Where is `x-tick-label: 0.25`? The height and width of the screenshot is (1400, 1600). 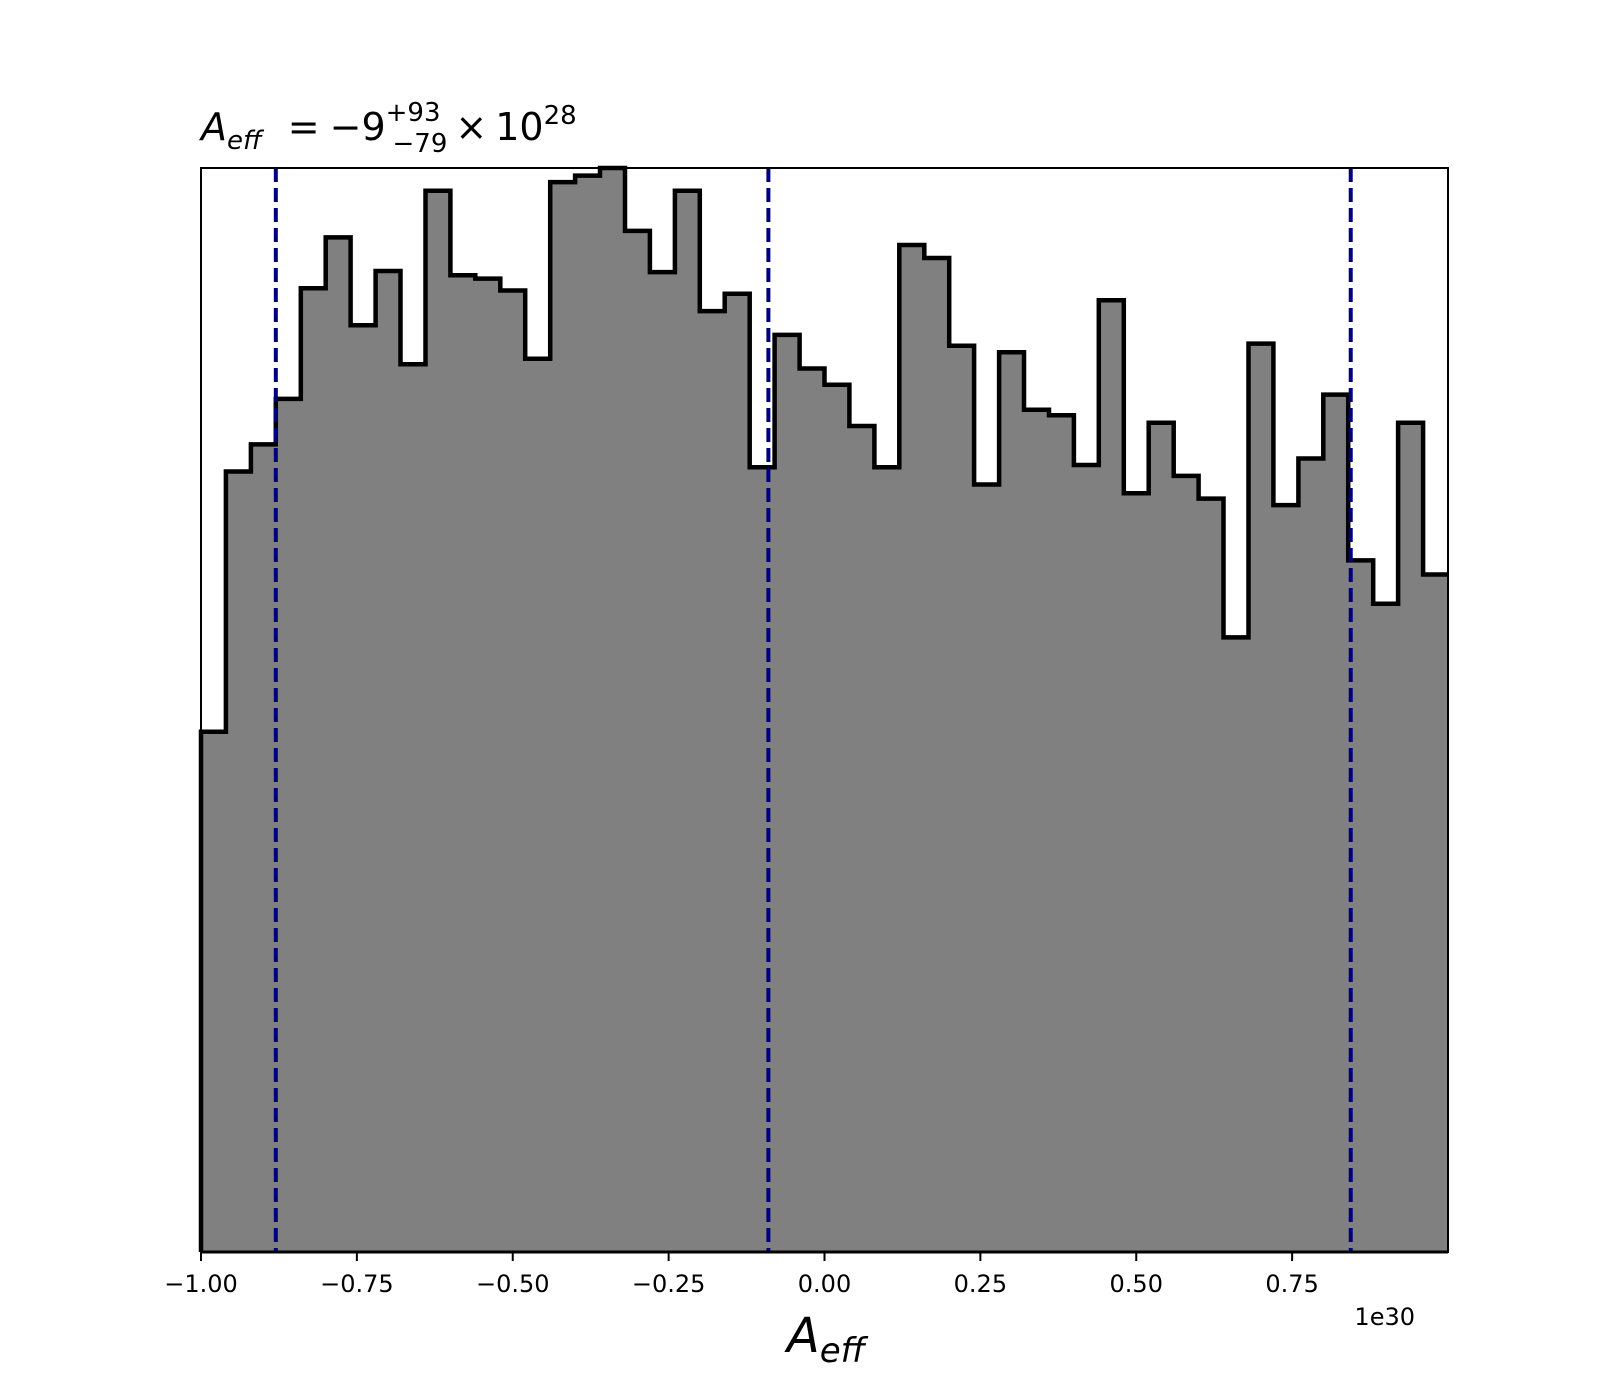
x-tick-label: 0.25 is located at coordinates (980, 1284).